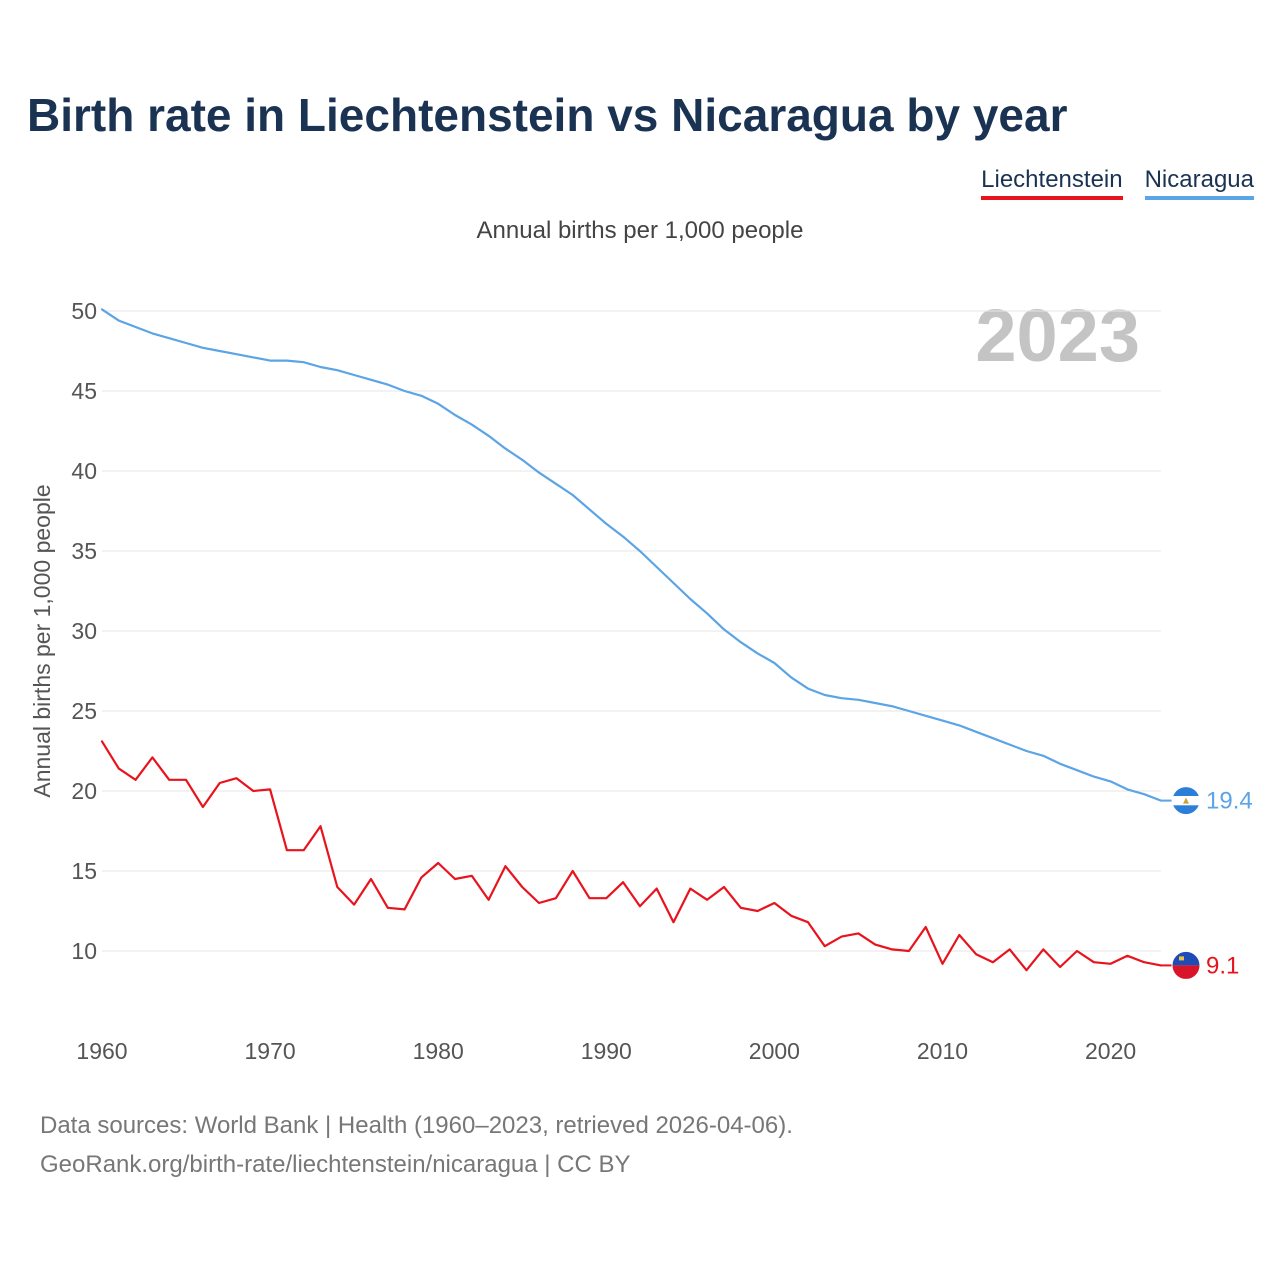 This screenshot has width=1280, height=1280. Describe the element at coordinates (438, 1051) in the screenshot. I see `x-tick-label-1980: 1980` at that location.